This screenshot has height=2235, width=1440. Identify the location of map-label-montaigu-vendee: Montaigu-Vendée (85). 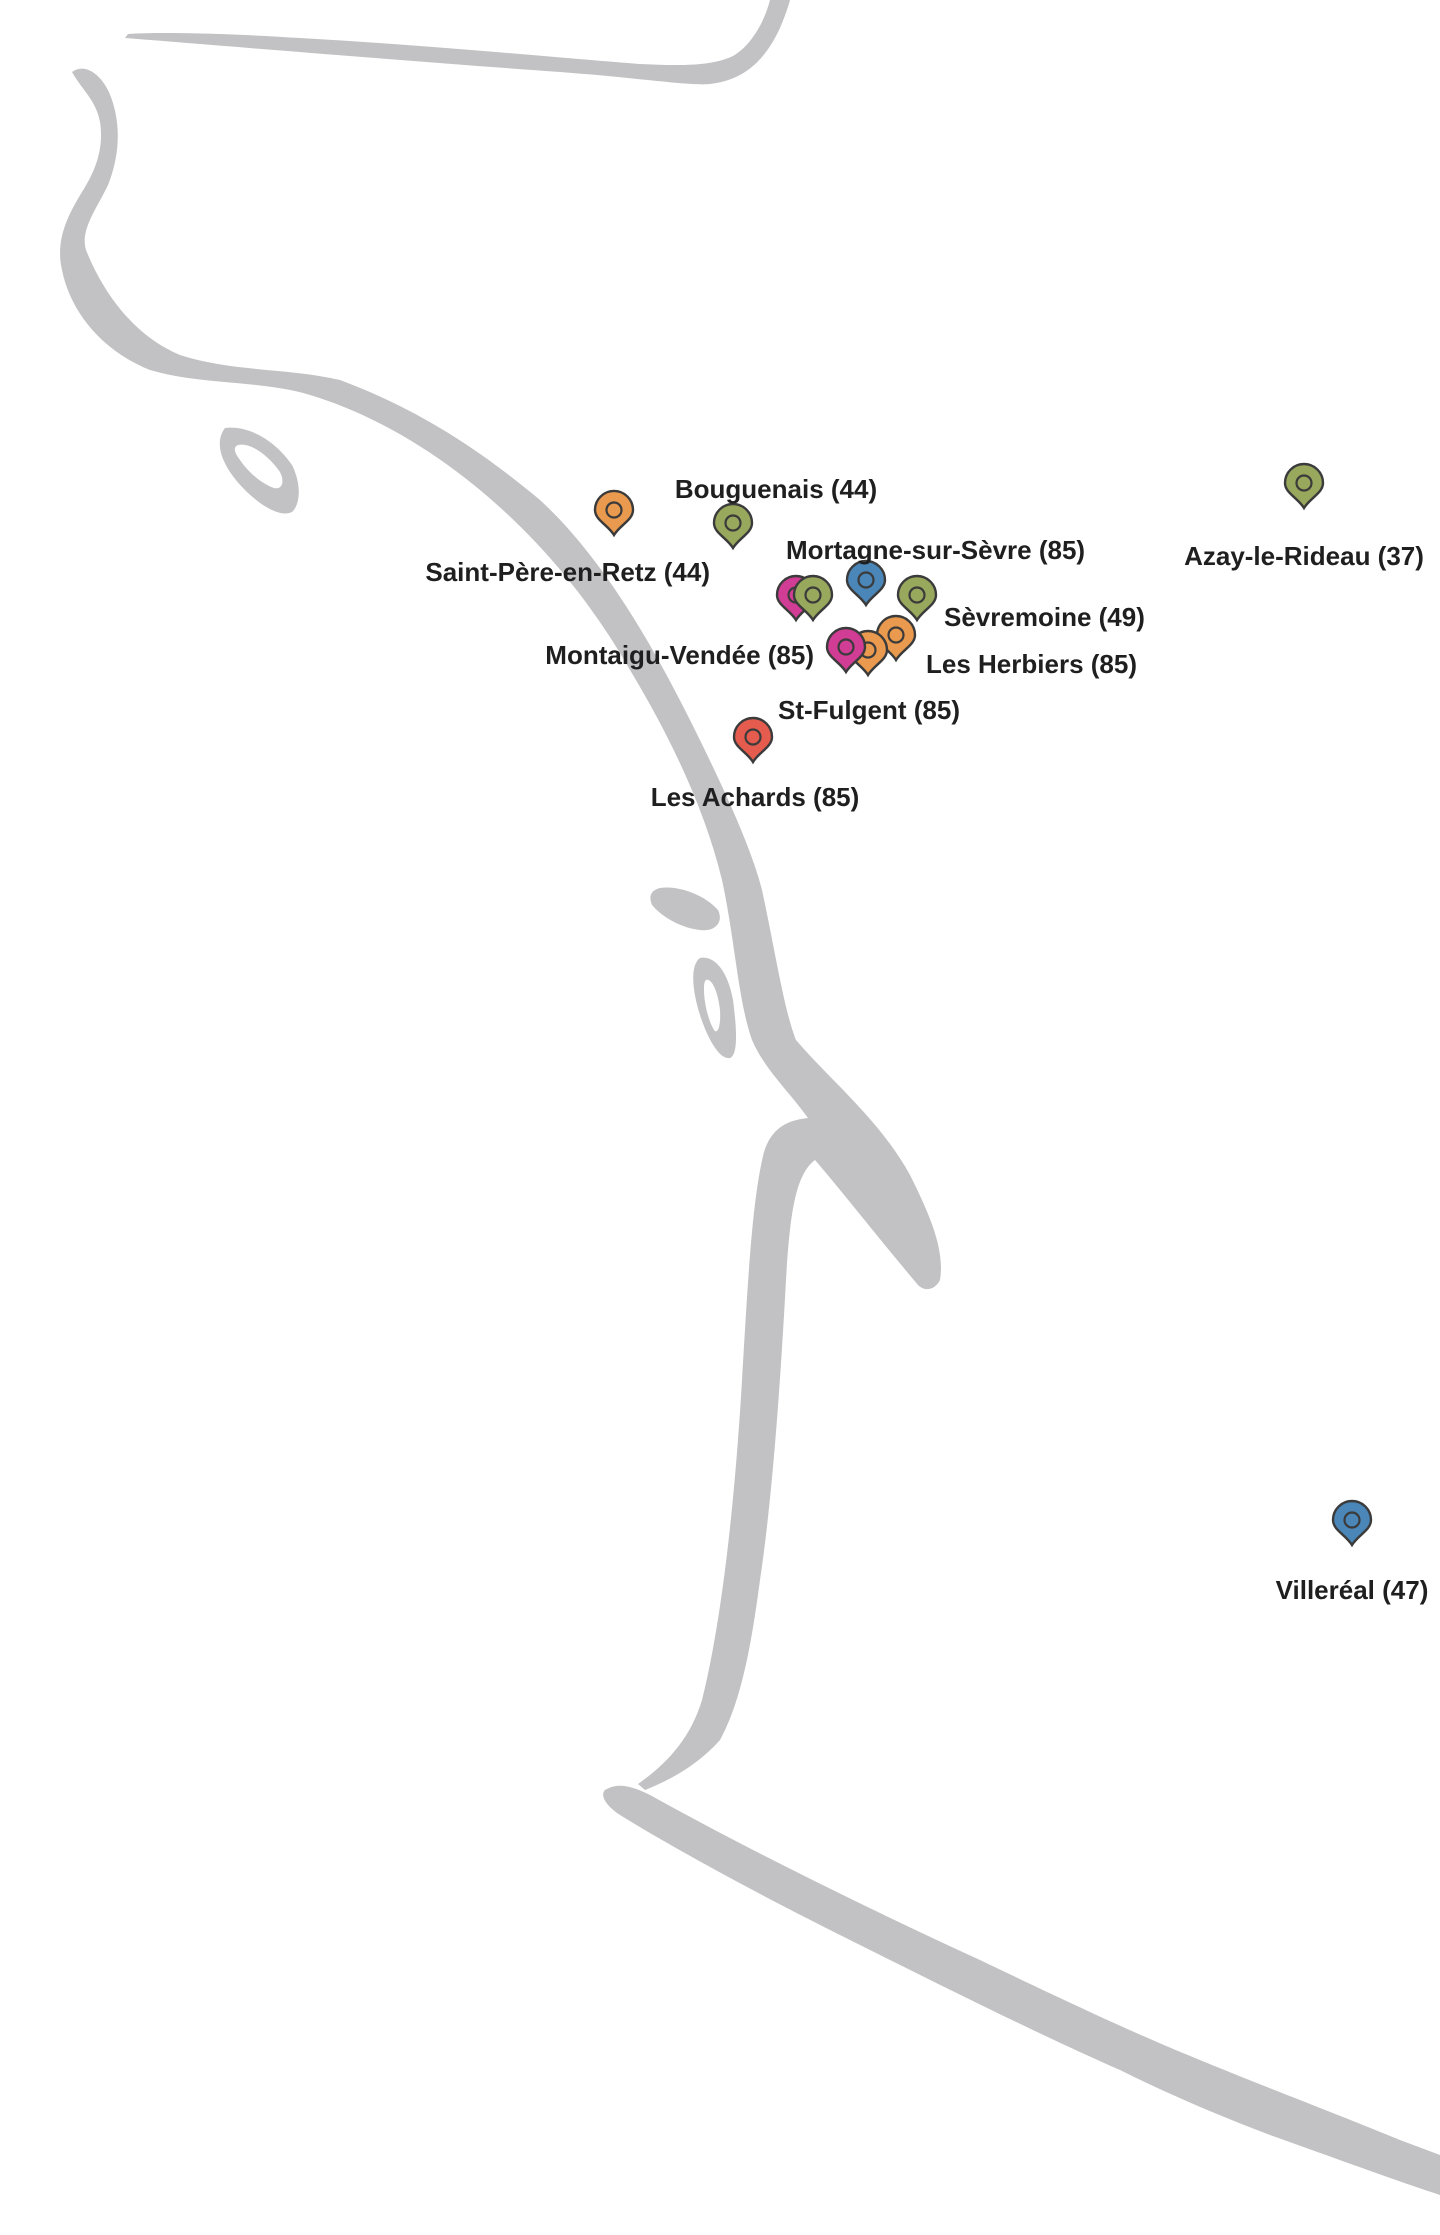
(679, 655).